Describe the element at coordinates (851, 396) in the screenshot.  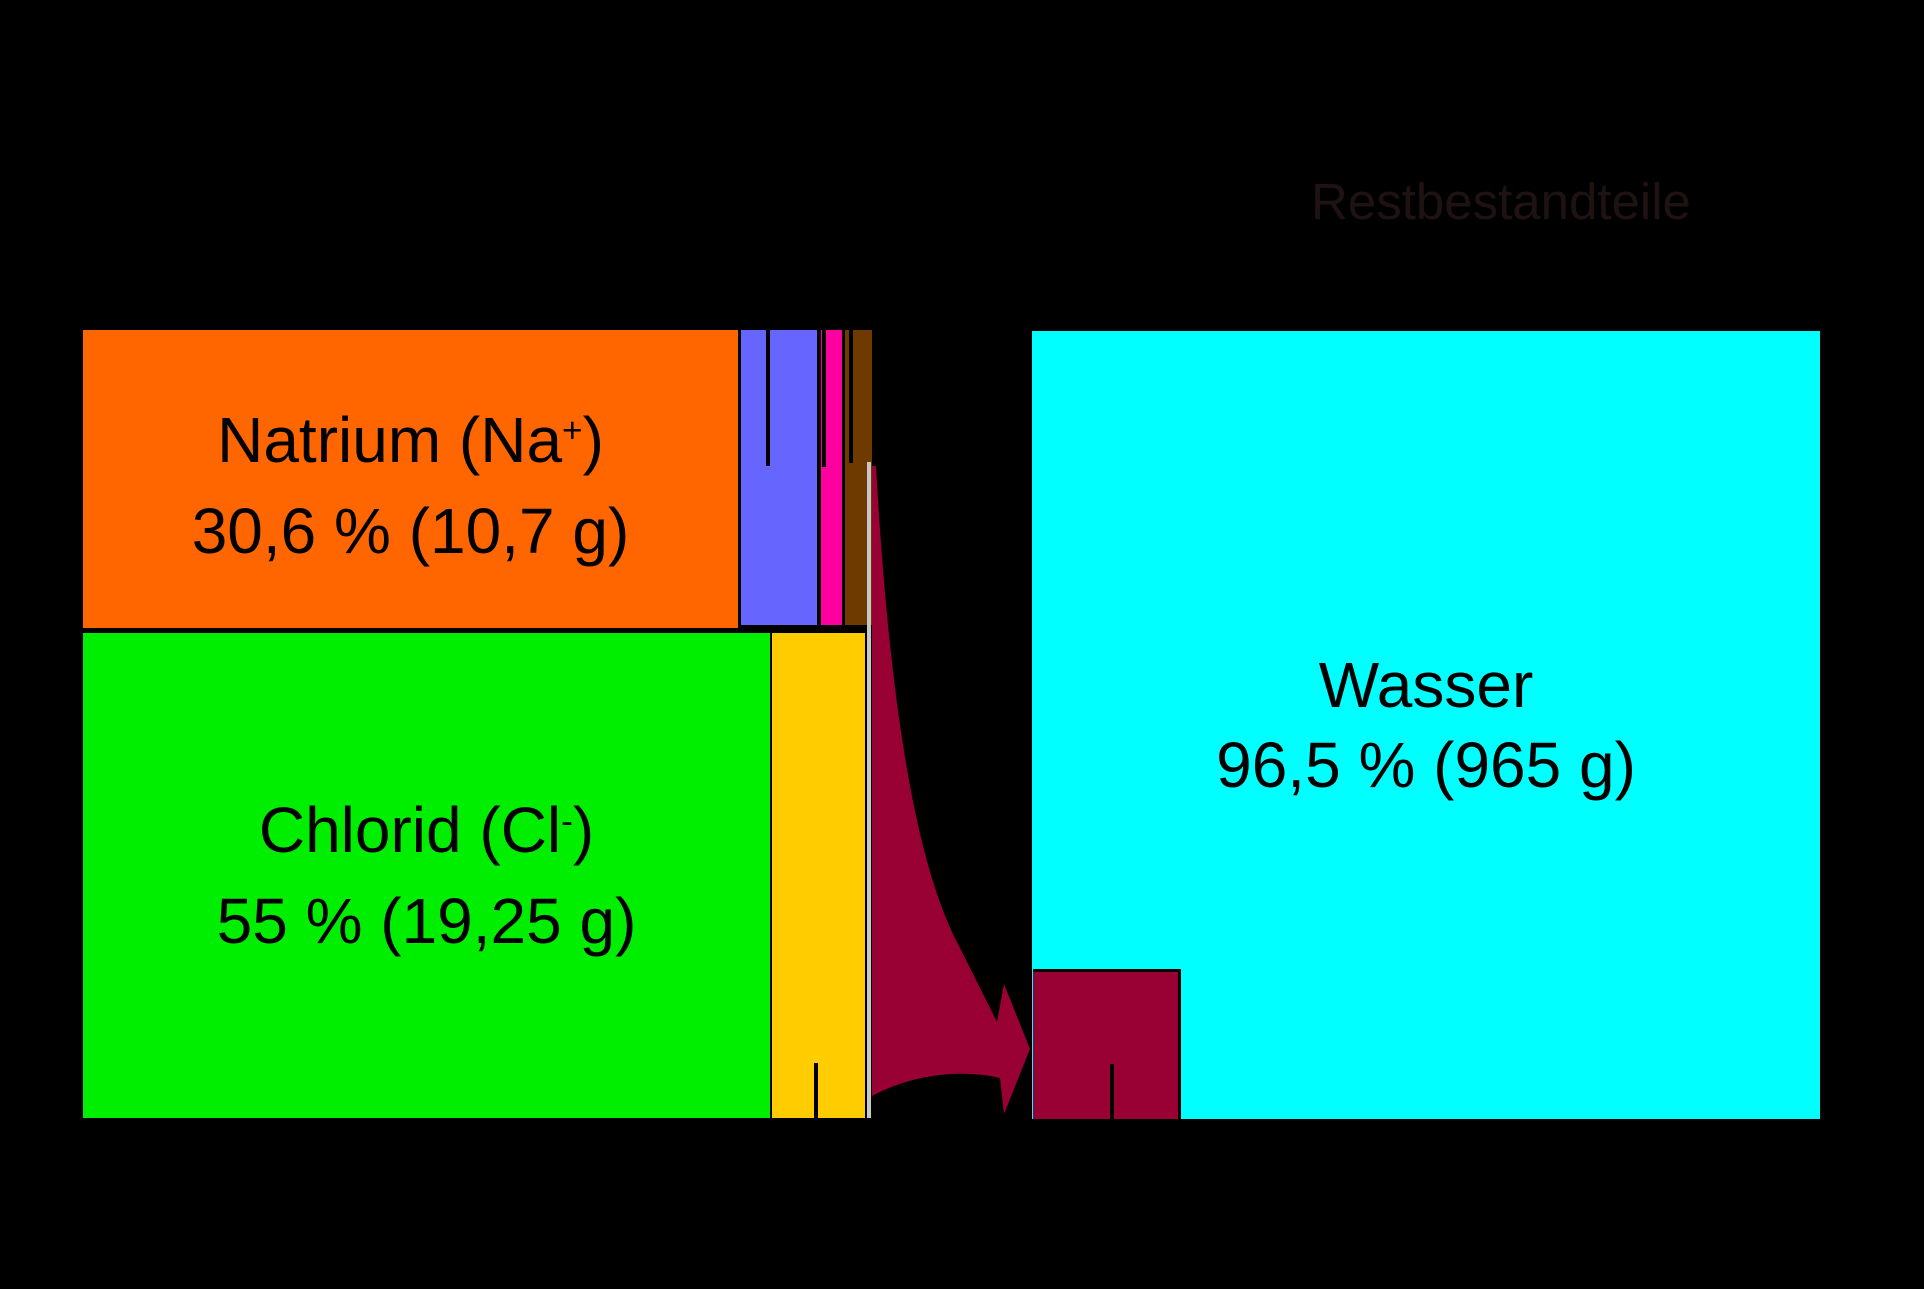
I see `brown-stripe-leader-line` at that location.